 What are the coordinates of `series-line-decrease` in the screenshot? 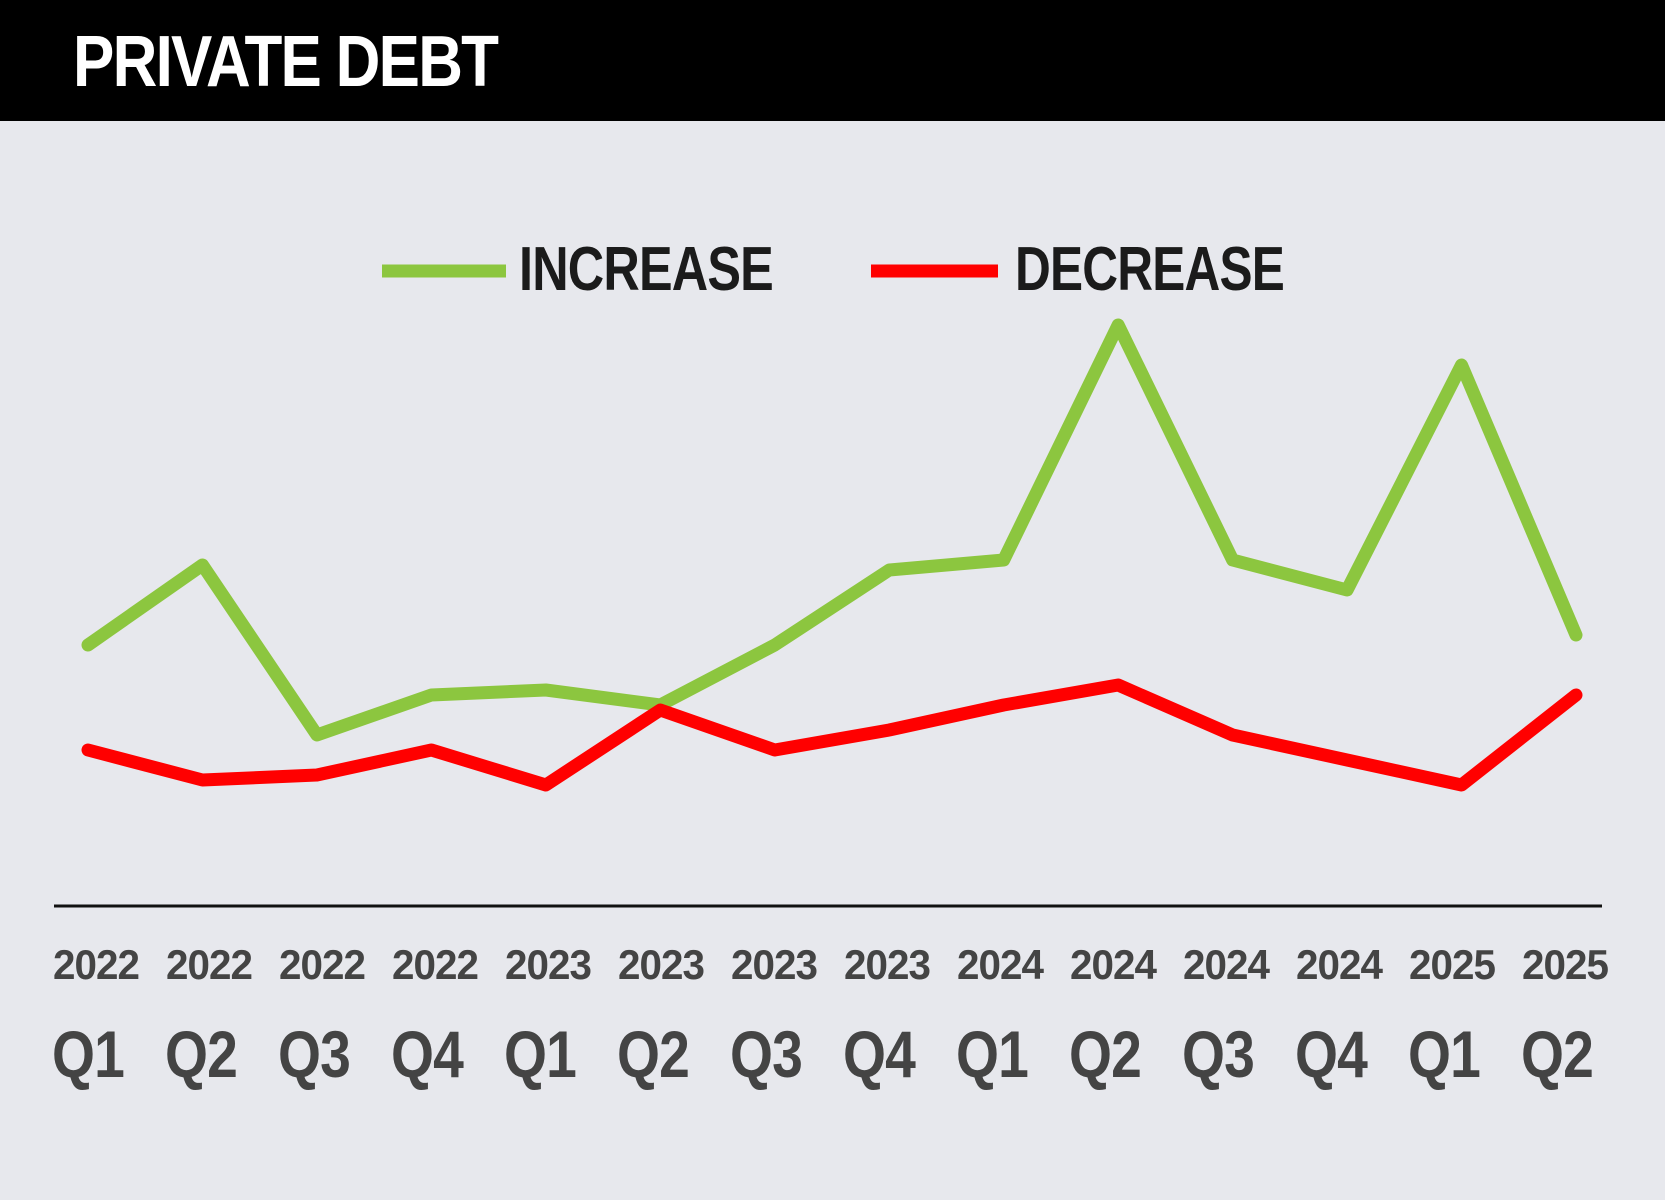 It's located at (832, 735).